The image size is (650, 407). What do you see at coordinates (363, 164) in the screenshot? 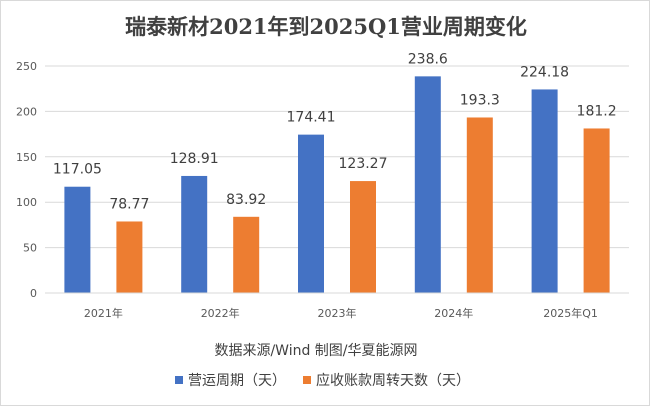
I see `data-label: 123.27` at bounding box center [363, 164].